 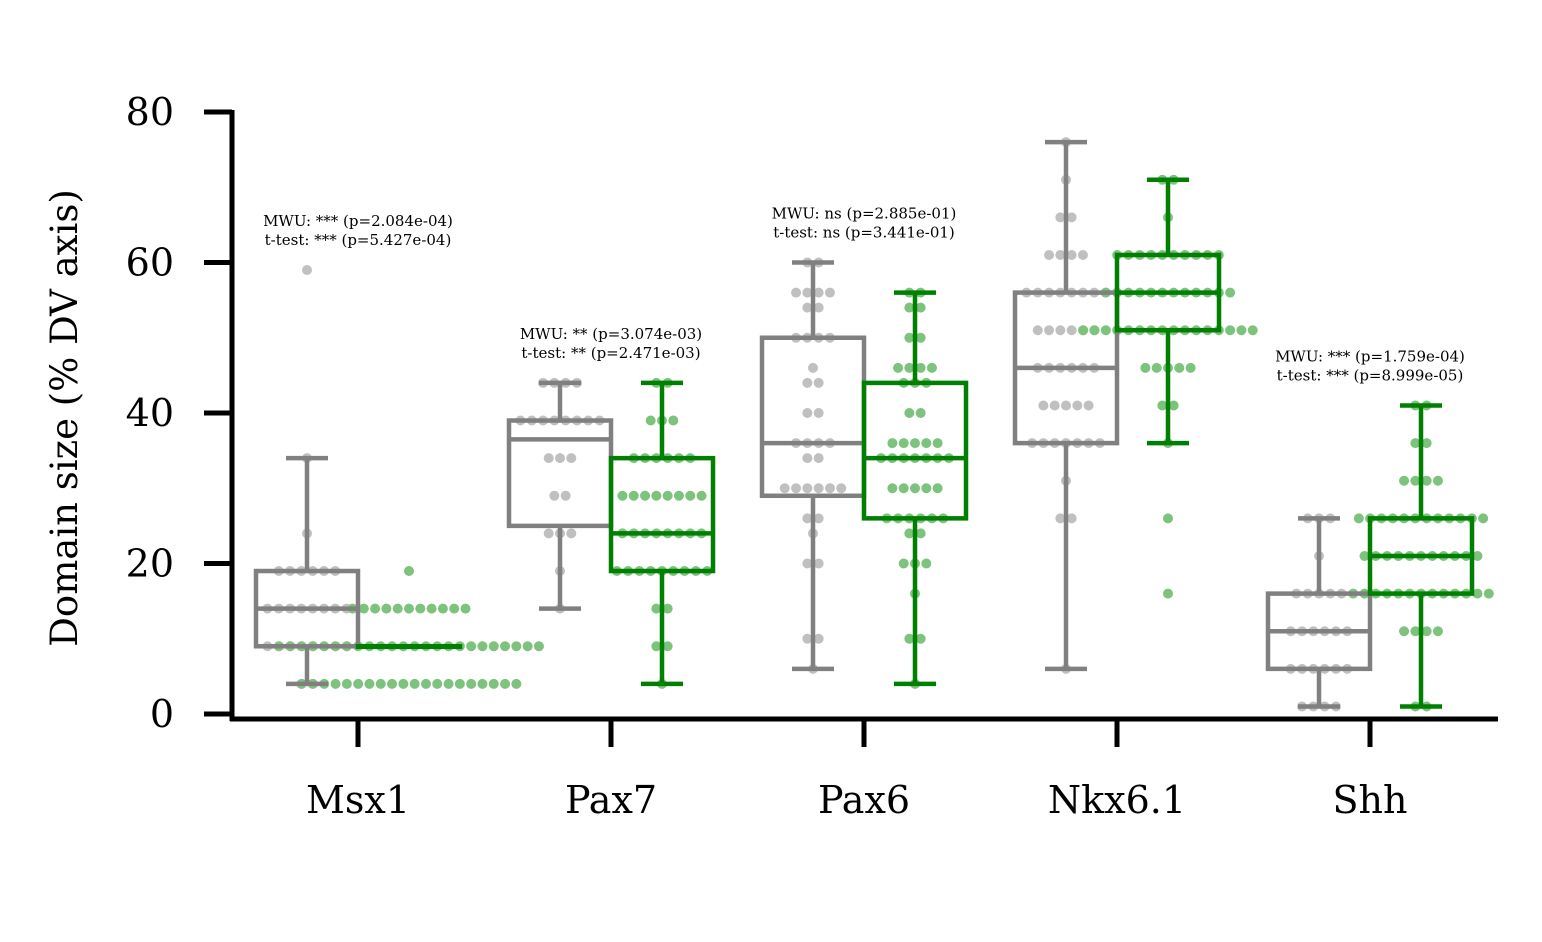 I want to click on annotation-pax6: t-test: ns (p=3.441e-01), so click(x=864, y=233).